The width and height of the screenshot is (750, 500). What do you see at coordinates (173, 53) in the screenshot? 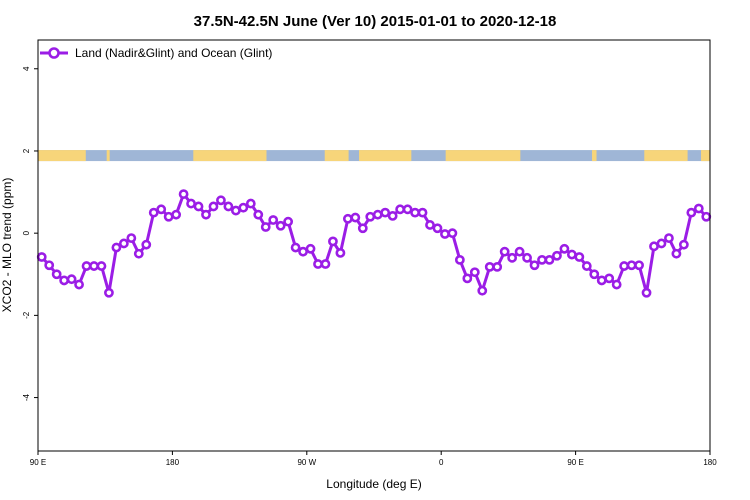
I see `legend-label: Land (Nadir&Glint) and Ocean (Glint)` at bounding box center [173, 53].